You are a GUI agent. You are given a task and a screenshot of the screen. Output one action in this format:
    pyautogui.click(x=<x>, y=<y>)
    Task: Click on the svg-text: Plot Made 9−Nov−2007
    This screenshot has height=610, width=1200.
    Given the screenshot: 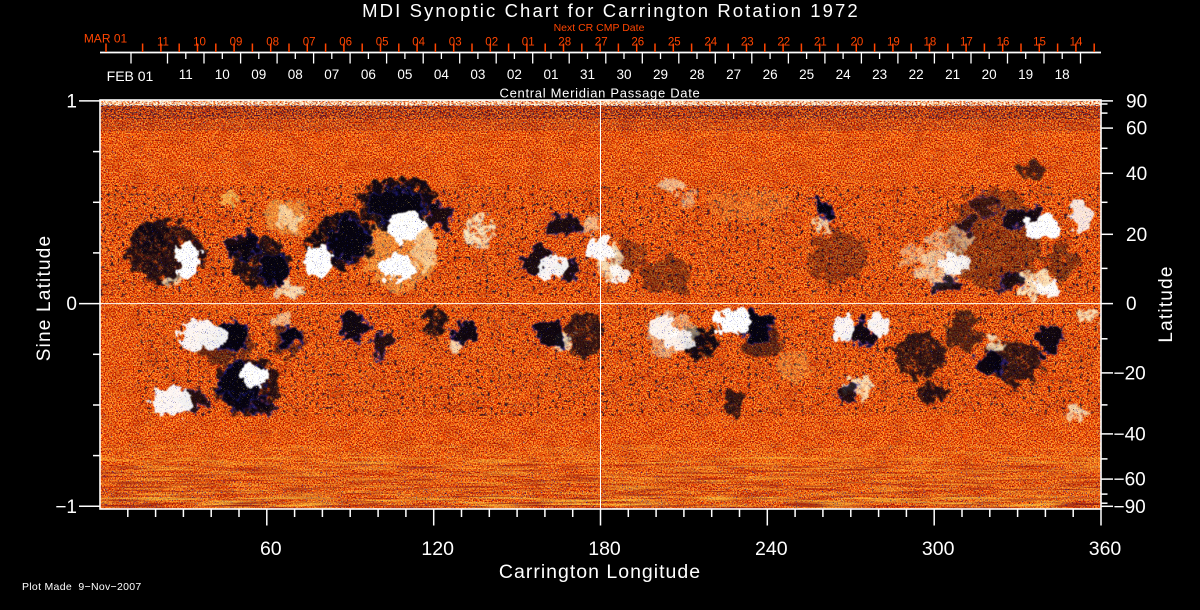 What is the action you would take?
    pyautogui.click(x=82, y=587)
    